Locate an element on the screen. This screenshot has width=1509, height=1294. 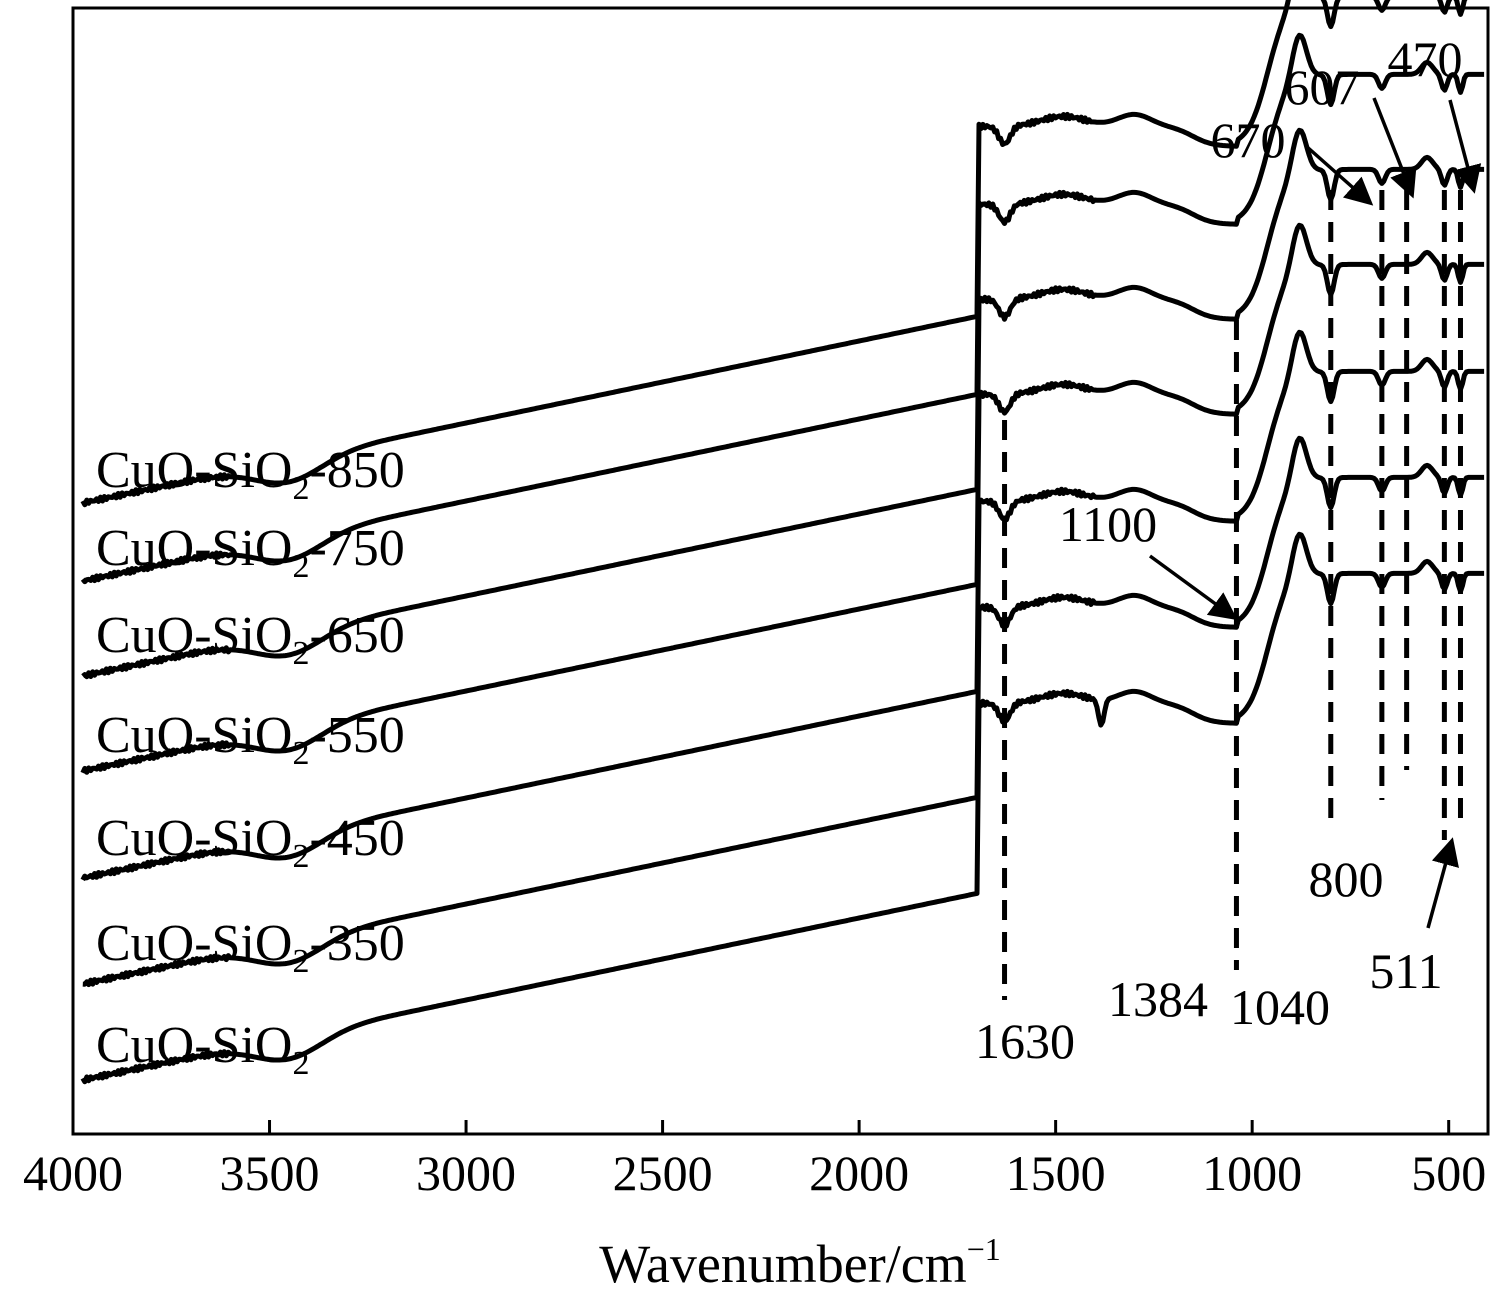
series-label-CuO-SiO2-750: CuO-SiO2-750 is located at coordinates (250, 552).